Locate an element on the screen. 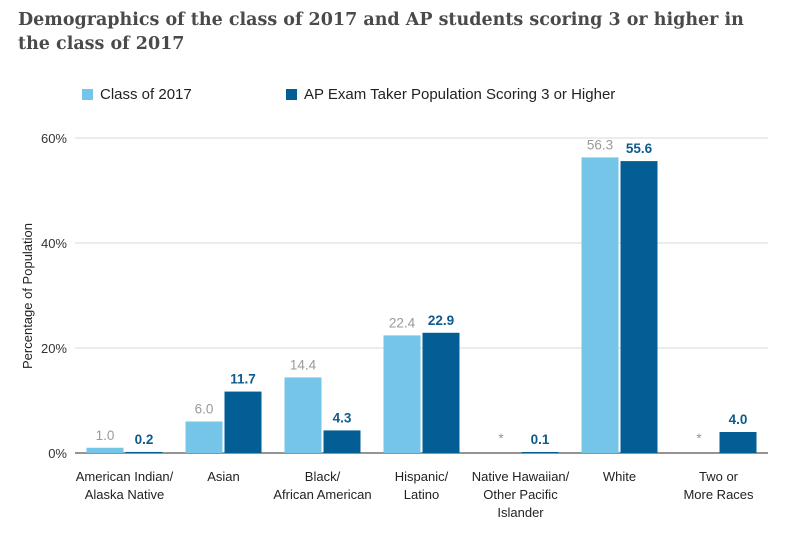 Image resolution: width=800 pixels, height=538 pixels. data-label: 55.6 is located at coordinates (639, 148).